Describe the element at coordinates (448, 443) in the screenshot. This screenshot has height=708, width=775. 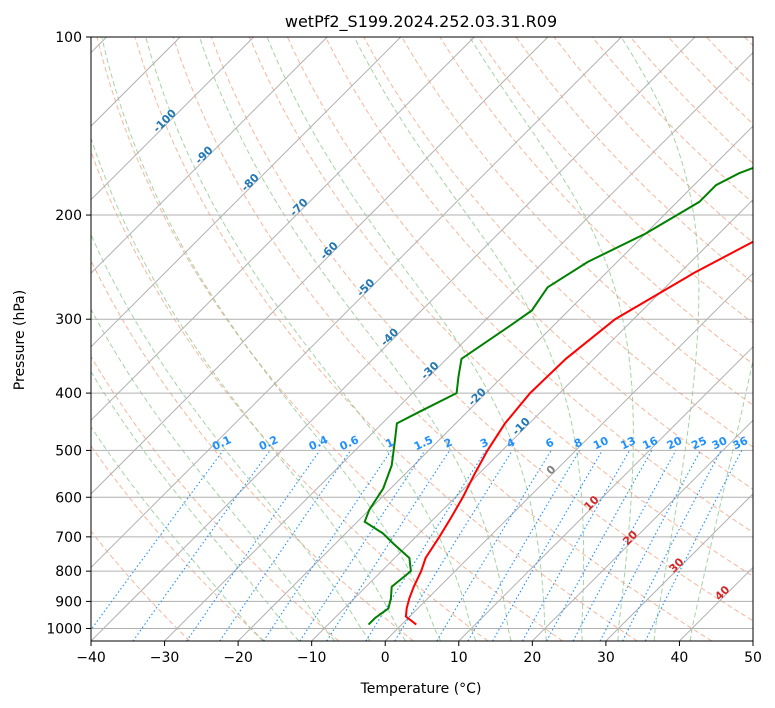
I see `mixing-ratio-label: 2` at that location.